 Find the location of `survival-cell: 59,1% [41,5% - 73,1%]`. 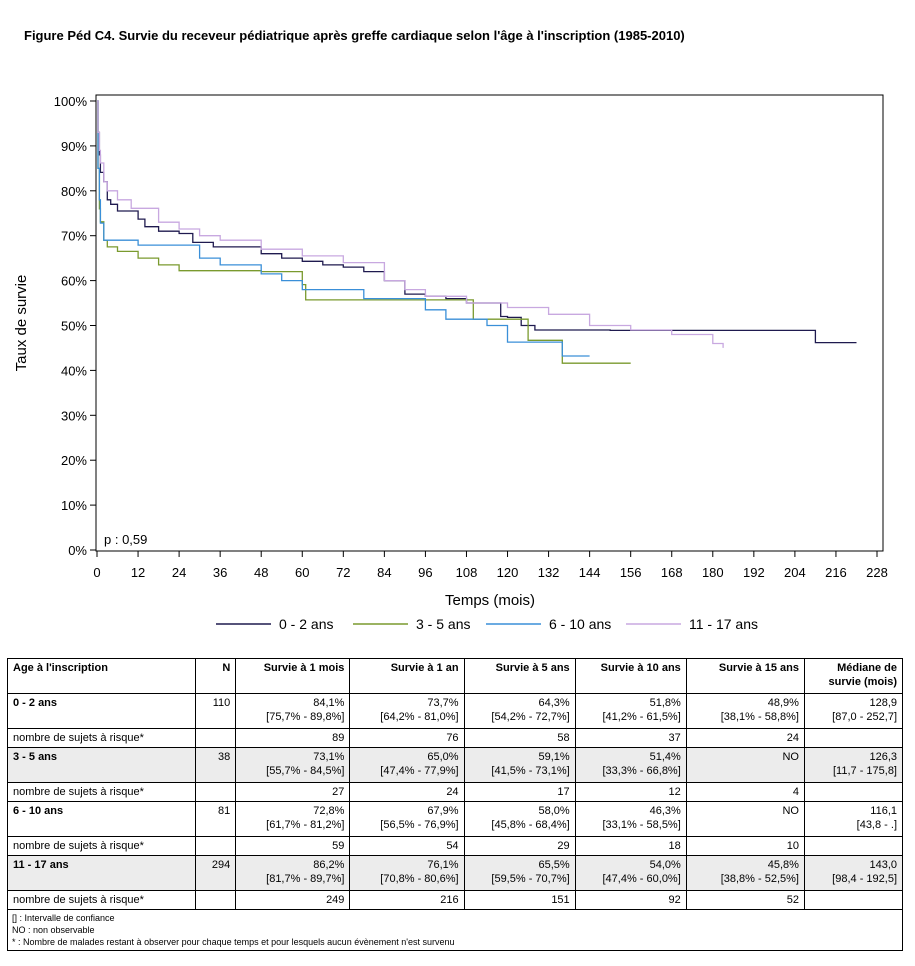

survival-cell: 59,1% [41,5% - 73,1%] is located at coordinates (519, 765).